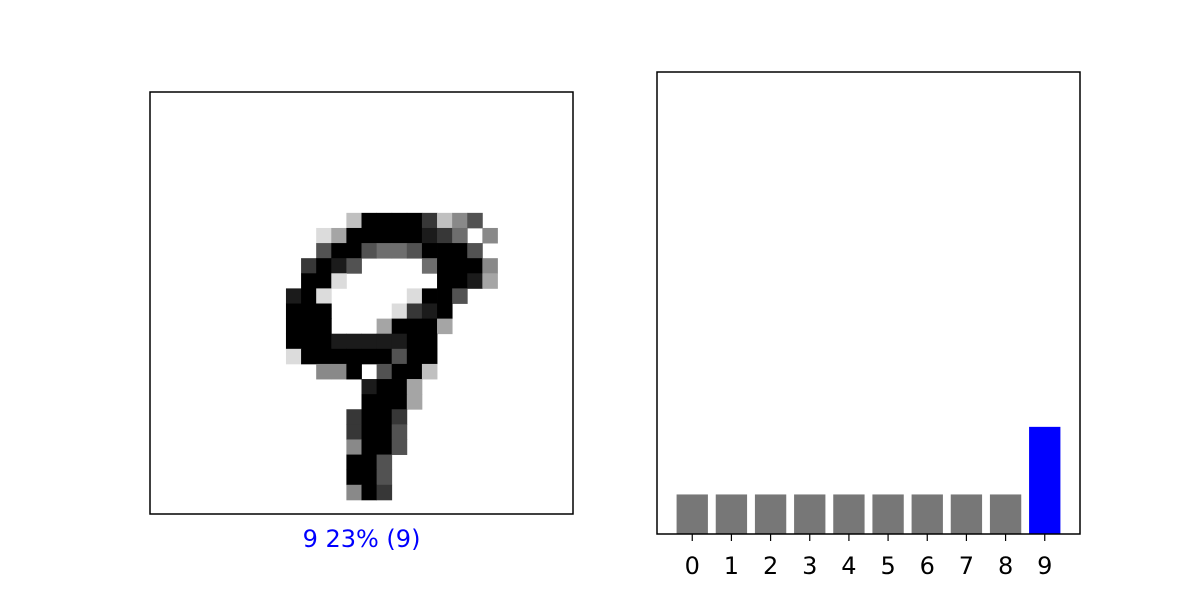 This screenshot has height=600, width=1200. What do you see at coordinates (362, 539) in the screenshot?
I see `prediction-caption: 9 23% (9)` at bounding box center [362, 539].